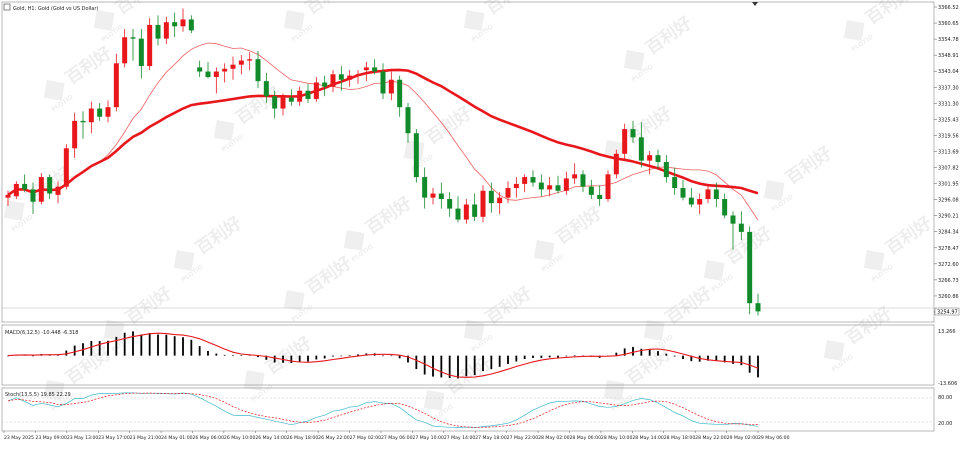 This screenshot has height=451, width=968. Describe the element at coordinates (7, 7) in the screenshot. I see `symbol-menu-icon` at that location.